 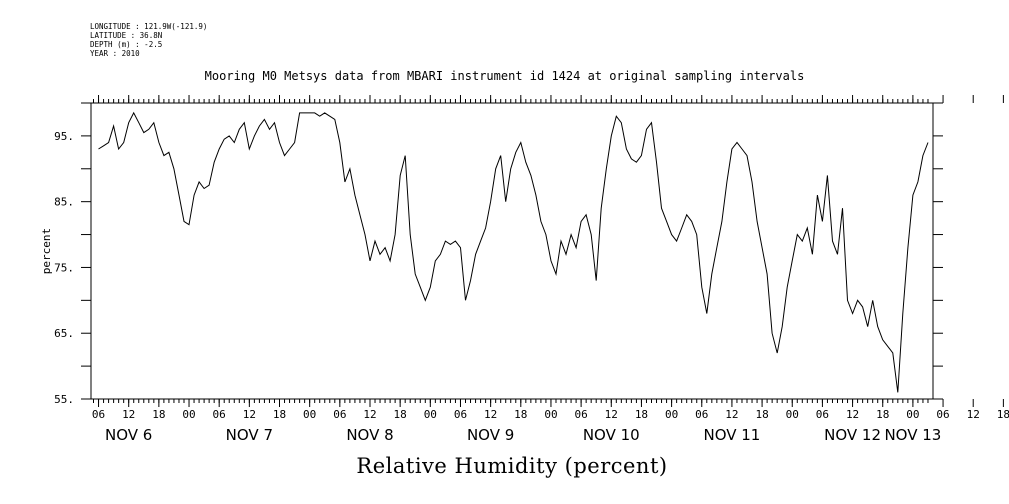 What do you see at coordinates (149, 26) in the screenshot?
I see `longitude-text: LONGITUDE : 121.9W(-121.9)` at bounding box center [149, 26].